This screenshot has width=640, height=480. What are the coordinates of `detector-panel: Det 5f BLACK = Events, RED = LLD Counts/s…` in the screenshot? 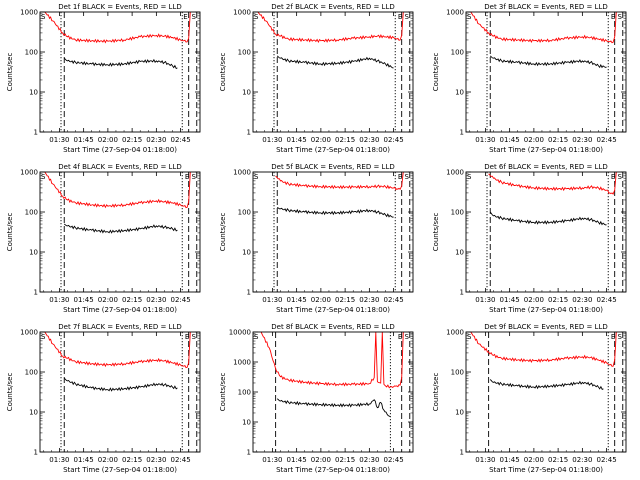 It's located at (316, 238).